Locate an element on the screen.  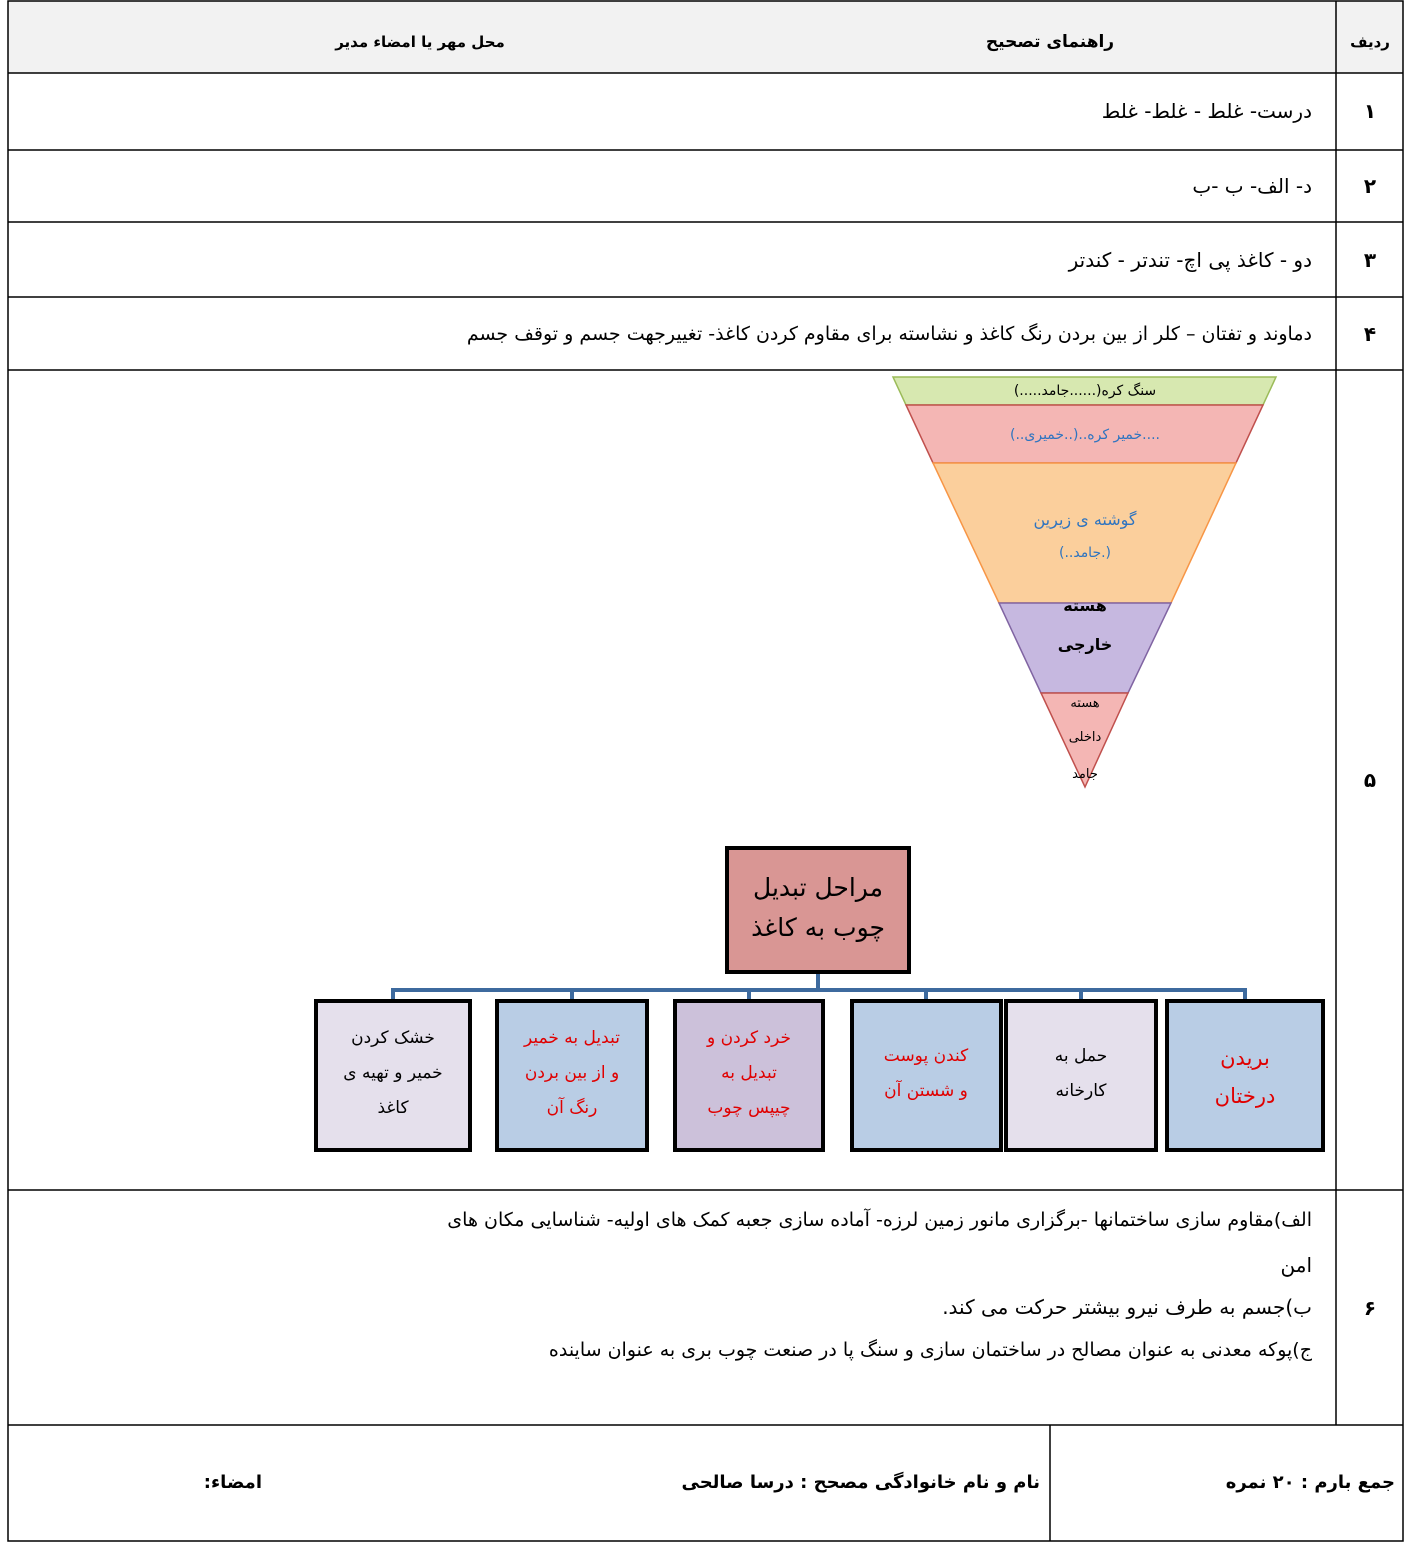
step-label: و از بین بردن is located at coordinates (572, 1073).